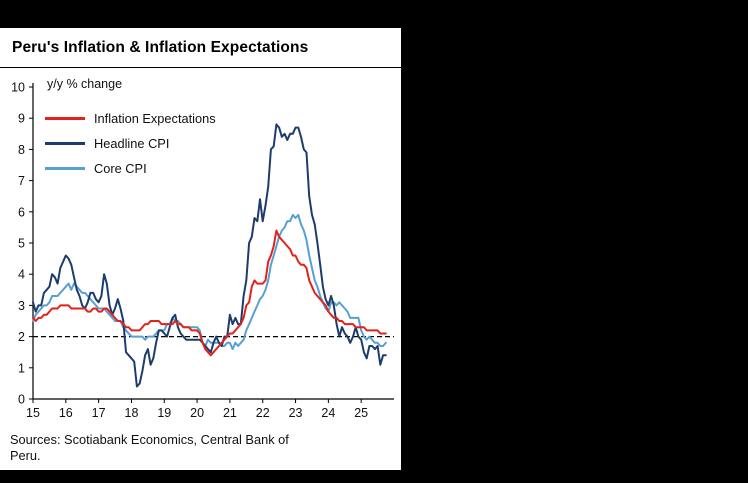 The width and height of the screenshot is (748, 483). What do you see at coordinates (21, 368) in the screenshot?
I see `y-axis-tick-label: 1` at bounding box center [21, 368].